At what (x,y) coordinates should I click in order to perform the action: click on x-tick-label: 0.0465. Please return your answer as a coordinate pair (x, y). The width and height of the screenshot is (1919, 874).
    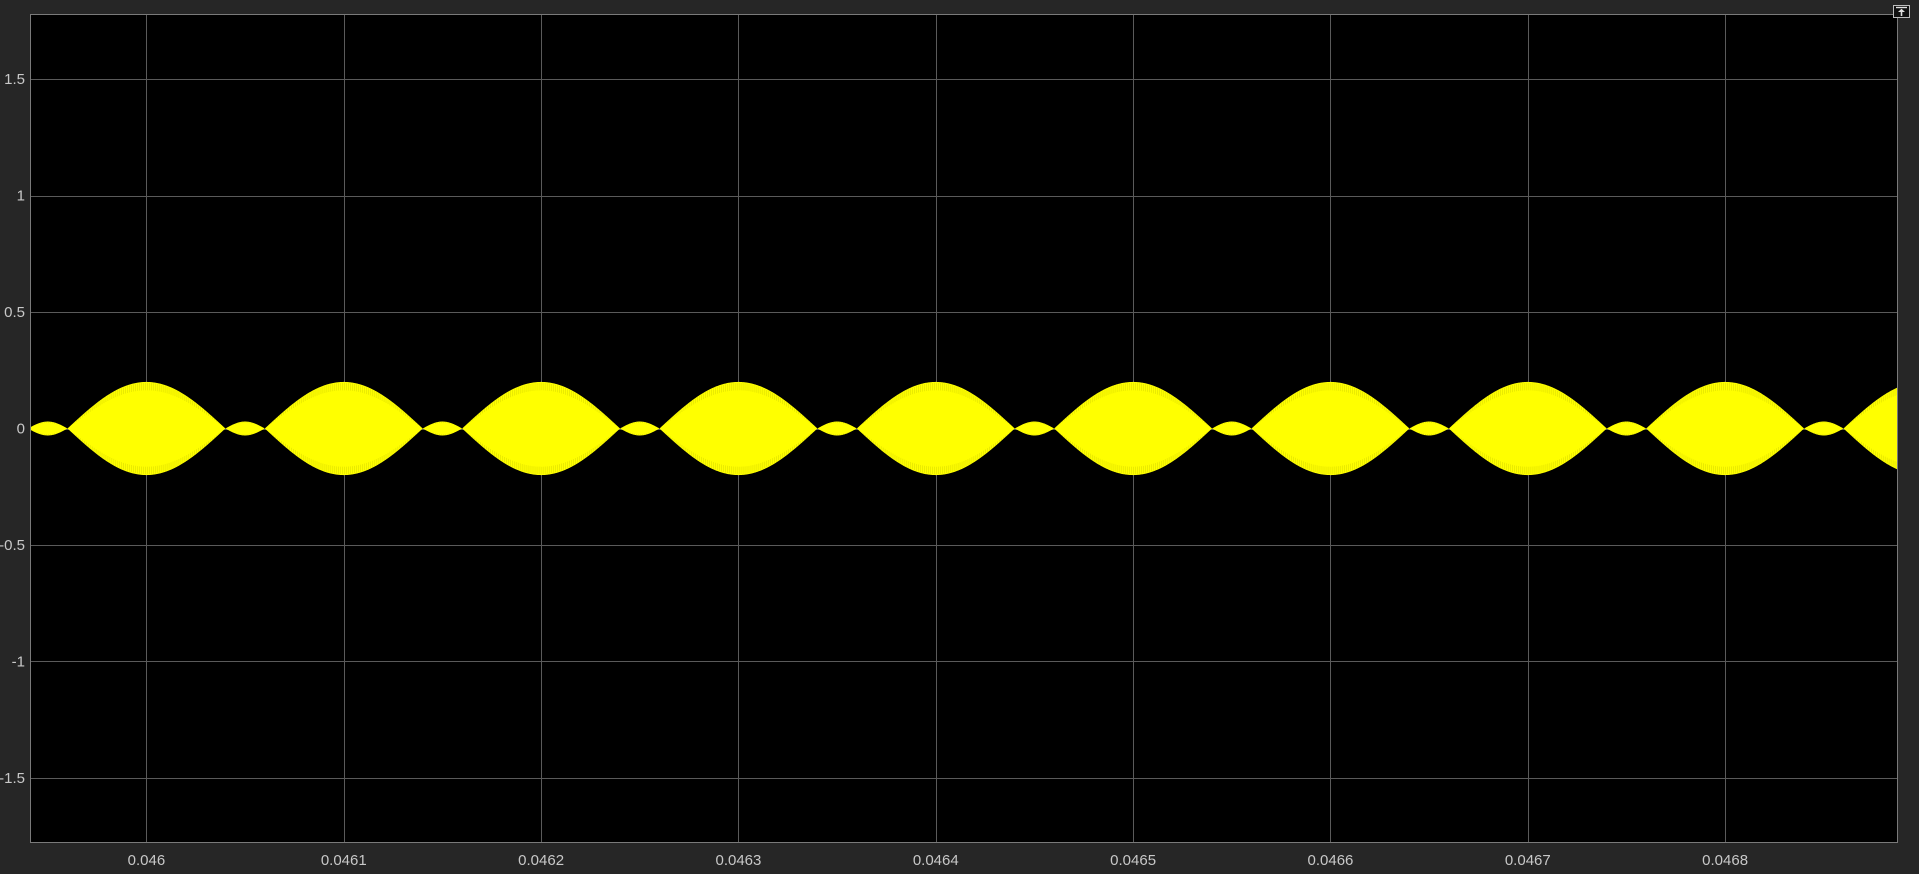
    Looking at the image, I should click on (1133, 860).